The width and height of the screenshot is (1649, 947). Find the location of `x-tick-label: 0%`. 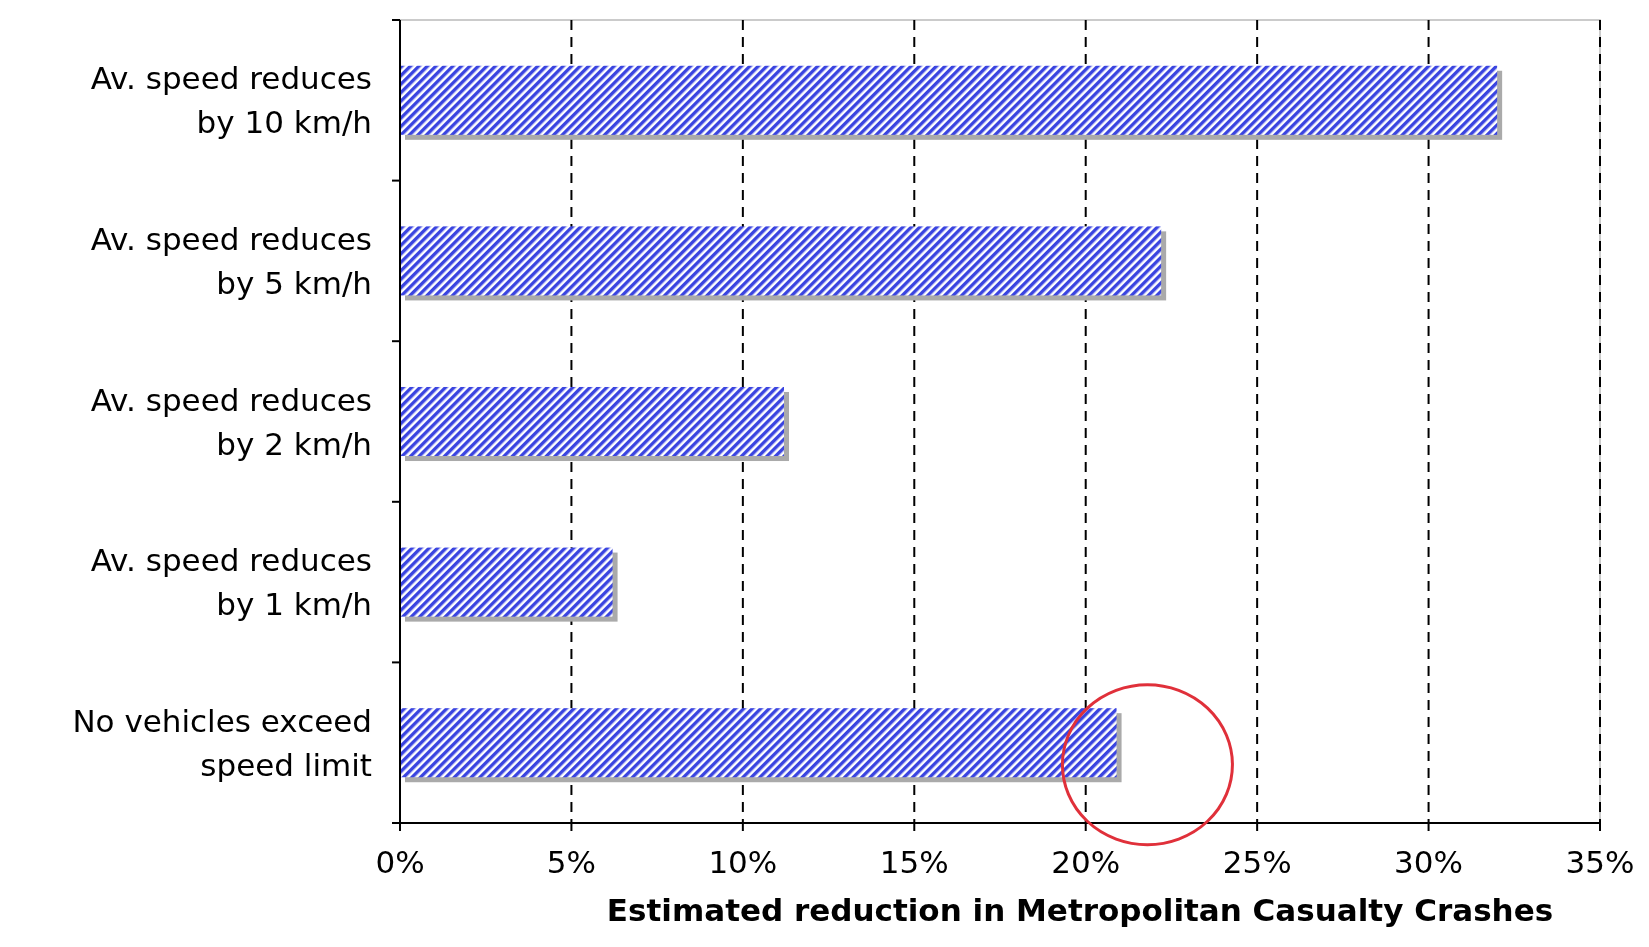

x-tick-label: 0% is located at coordinates (400, 862).